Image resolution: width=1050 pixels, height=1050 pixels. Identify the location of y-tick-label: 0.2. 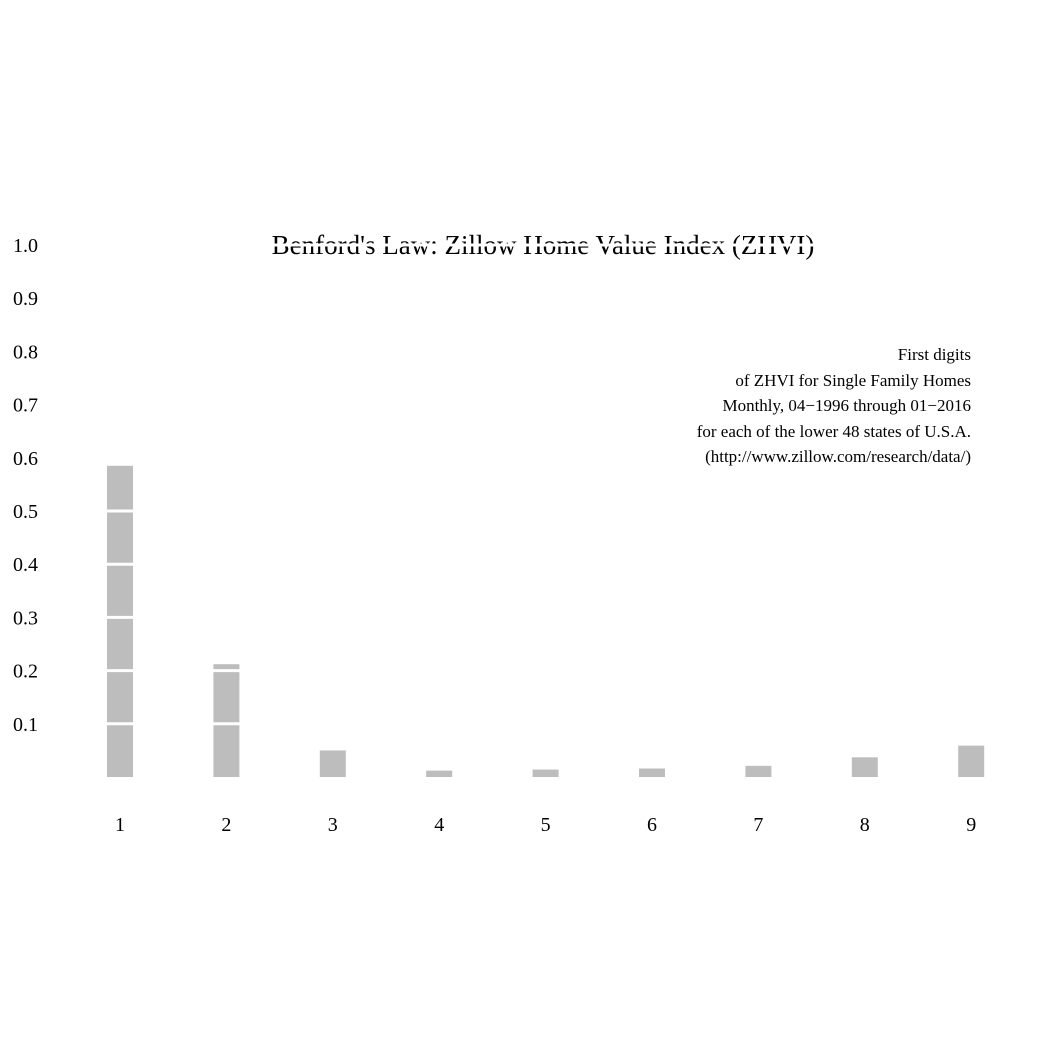
(25, 672).